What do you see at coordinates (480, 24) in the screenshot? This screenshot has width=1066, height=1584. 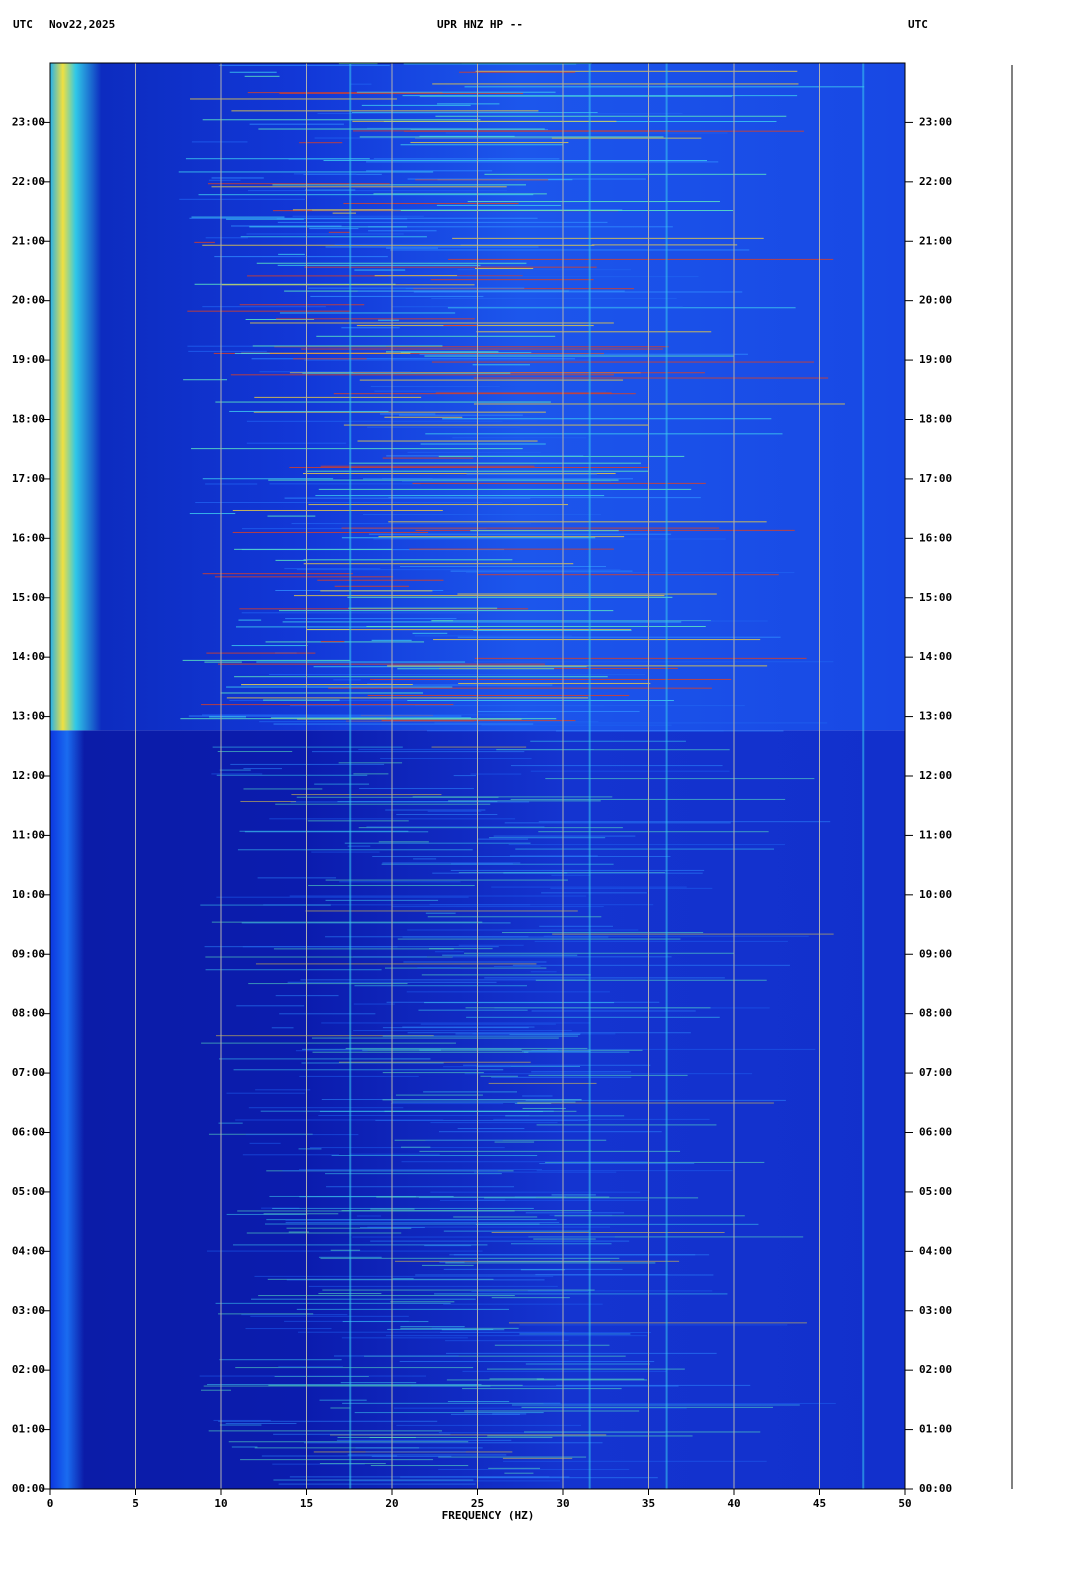 I see `header-station: UPR HNZ HP --` at bounding box center [480, 24].